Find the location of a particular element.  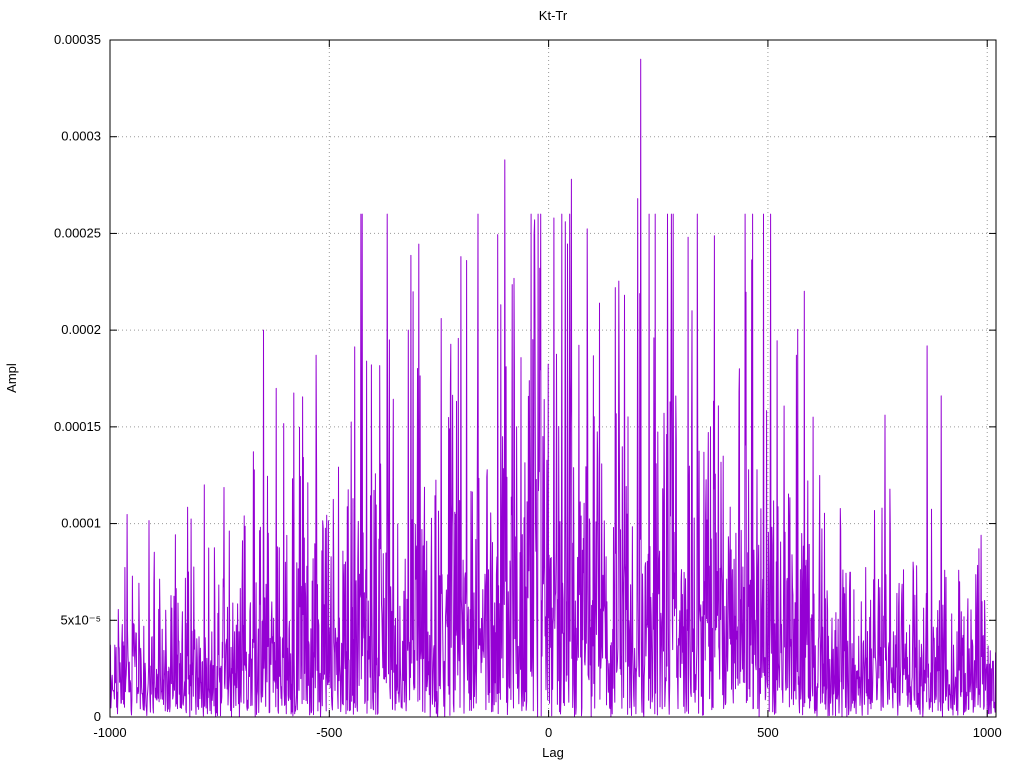

x-tick-label: -1000 is located at coordinates (109, 732).